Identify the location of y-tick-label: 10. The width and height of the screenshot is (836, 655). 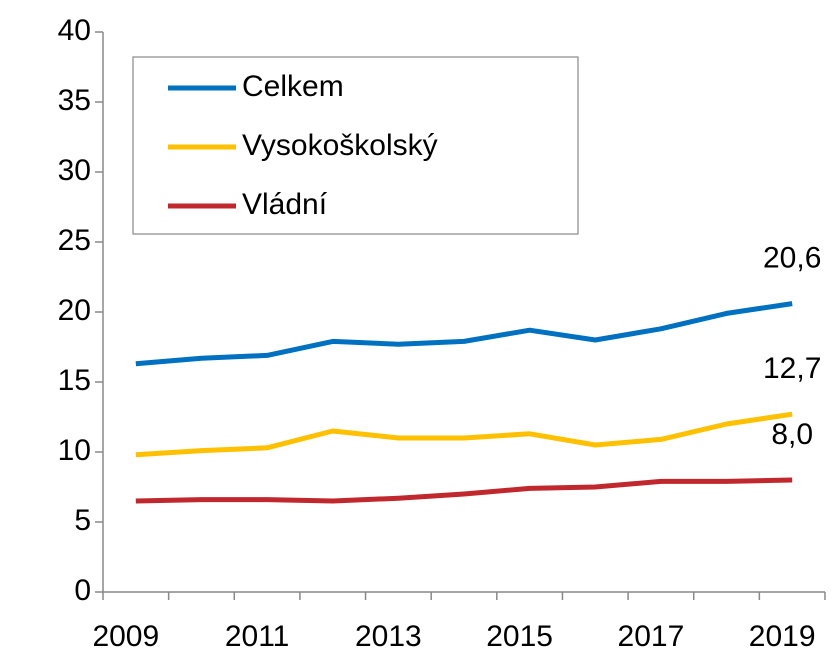
(74, 450).